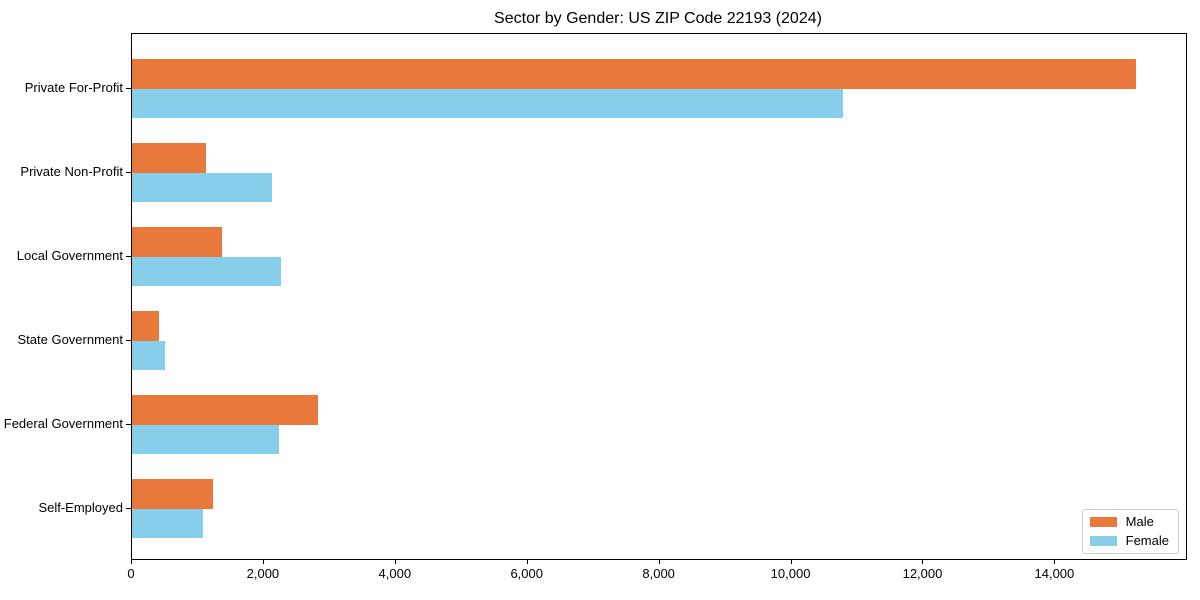 The image size is (1200, 600). What do you see at coordinates (173, 494) in the screenshot?
I see `bar-male-self-employed` at bounding box center [173, 494].